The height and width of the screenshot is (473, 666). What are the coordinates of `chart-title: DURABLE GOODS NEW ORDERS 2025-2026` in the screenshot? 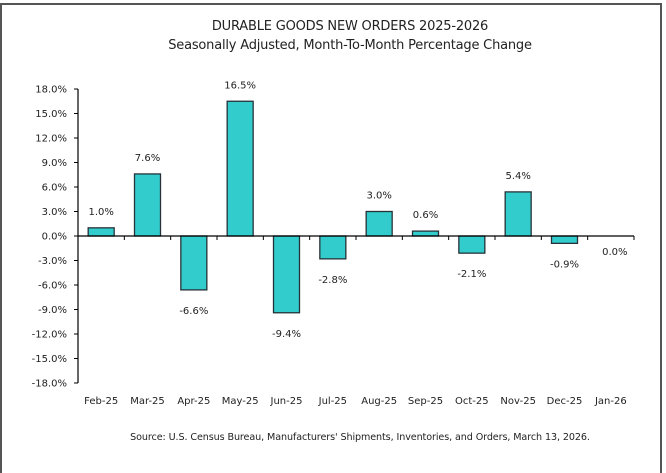 It's located at (350, 26).